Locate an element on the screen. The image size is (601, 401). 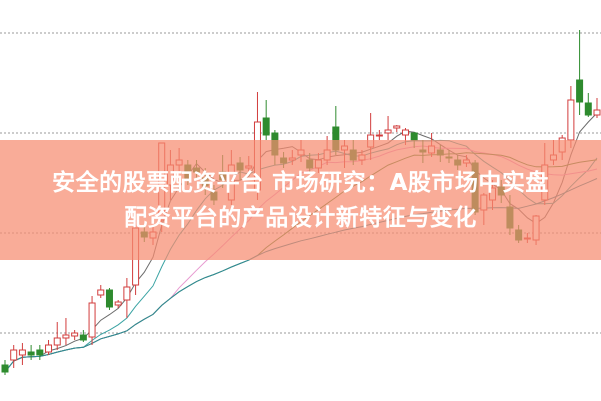
headline-line-1: 安全的股票配资平台 市场研究：A股市场中实盘 is located at coordinates (300, 183).